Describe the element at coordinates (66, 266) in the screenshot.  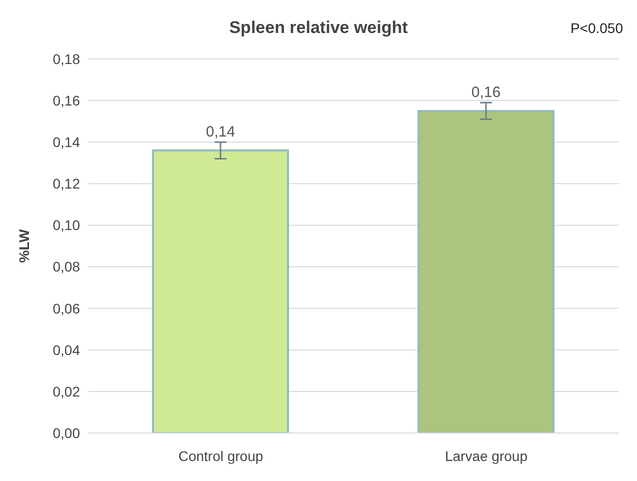
I see `y-tick-label: 0,08` at that location.